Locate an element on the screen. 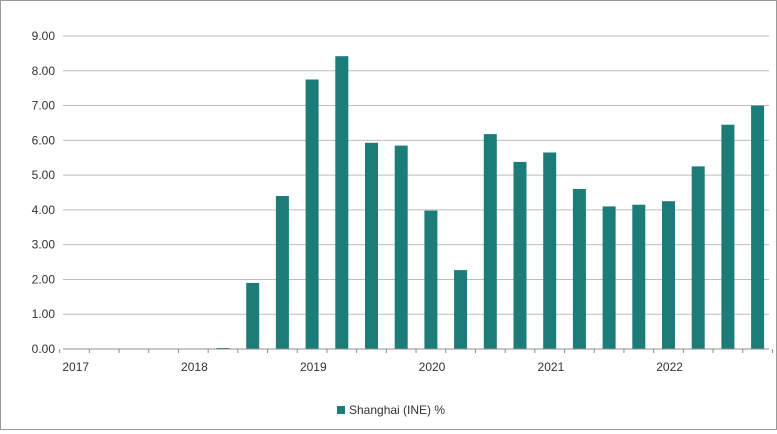 The width and height of the screenshot is (777, 434). legend-swatch is located at coordinates (341, 410).